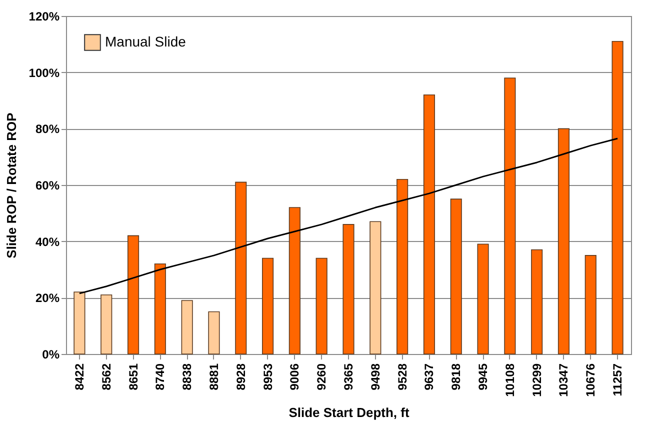  What do you see at coordinates (563, 380) in the screenshot?
I see `x-tick-label: 10347` at bounding box center [563, 380].